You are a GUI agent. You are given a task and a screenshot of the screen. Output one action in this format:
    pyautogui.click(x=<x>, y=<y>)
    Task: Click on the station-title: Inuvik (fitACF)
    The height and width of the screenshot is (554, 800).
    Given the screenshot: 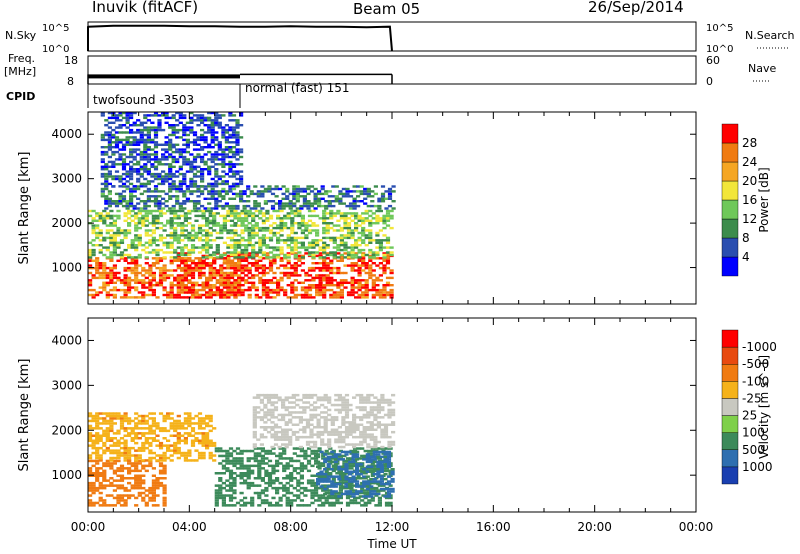 What is the action you would take?
    pyautogui.click(x=145, y=8)
    